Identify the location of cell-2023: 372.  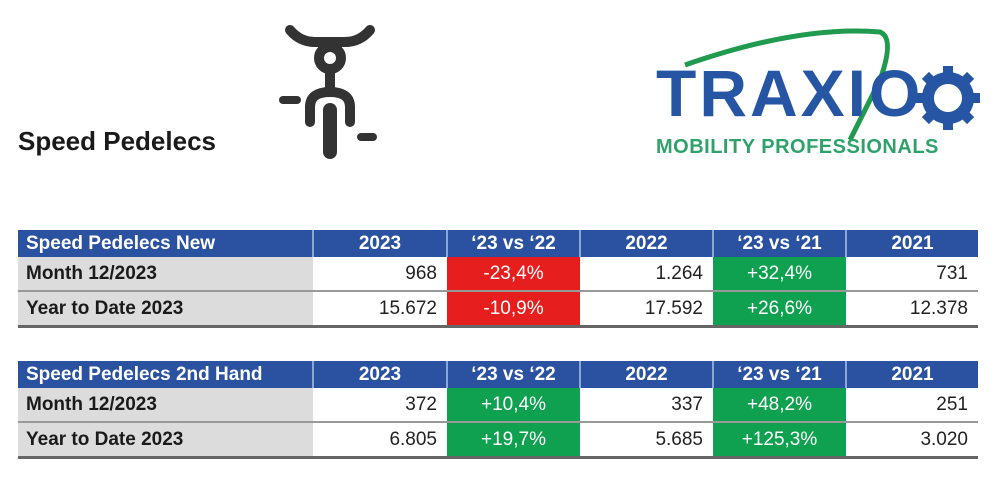
(380, 405).